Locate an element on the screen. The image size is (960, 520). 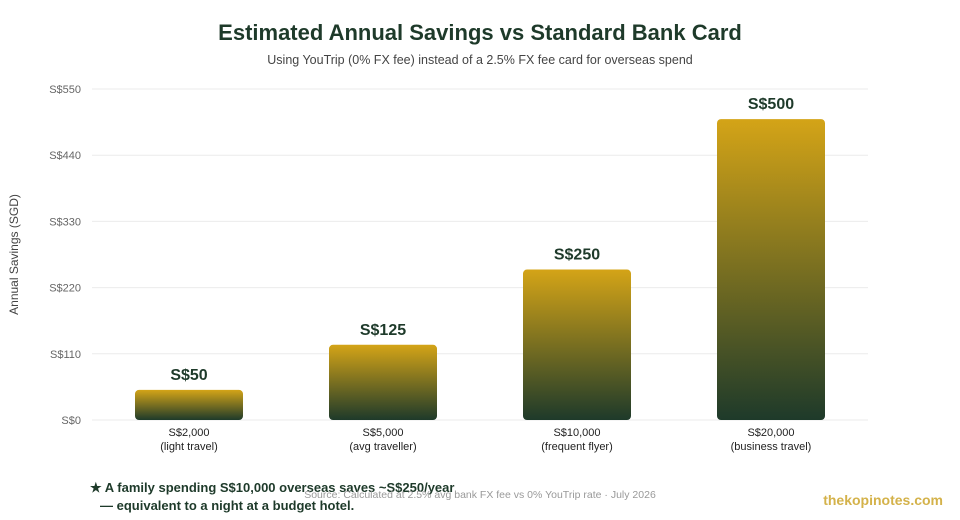
y-tick-label: S$550 is located at coordinates (65, 90).